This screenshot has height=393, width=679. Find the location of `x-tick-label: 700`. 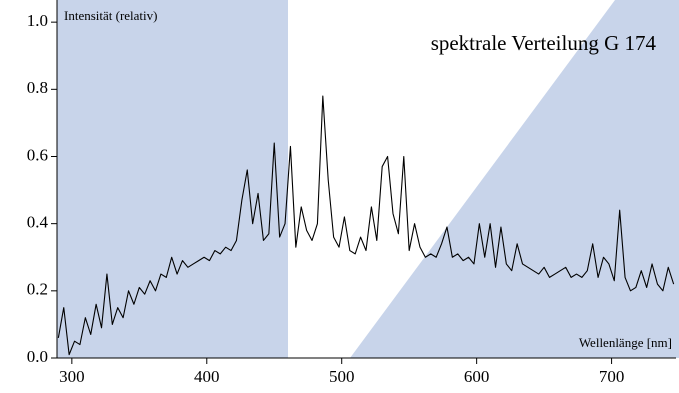

x-tick-label: 700 is located at coordinates (612, 376).